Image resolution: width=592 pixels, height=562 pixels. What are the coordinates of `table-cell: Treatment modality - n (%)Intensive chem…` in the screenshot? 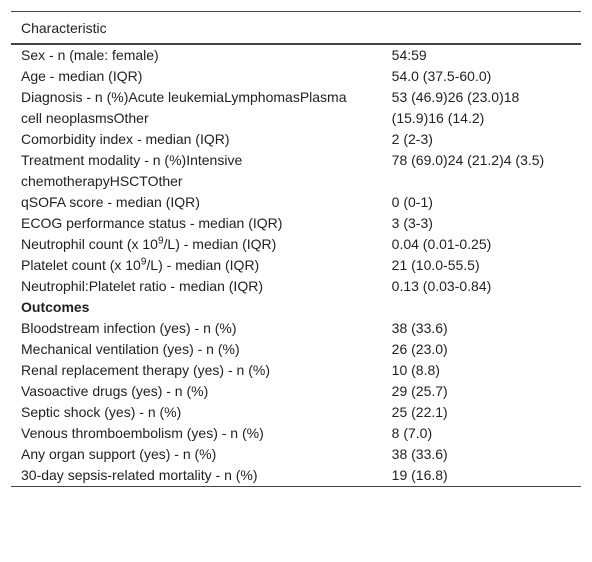 It's located at (132, 170).